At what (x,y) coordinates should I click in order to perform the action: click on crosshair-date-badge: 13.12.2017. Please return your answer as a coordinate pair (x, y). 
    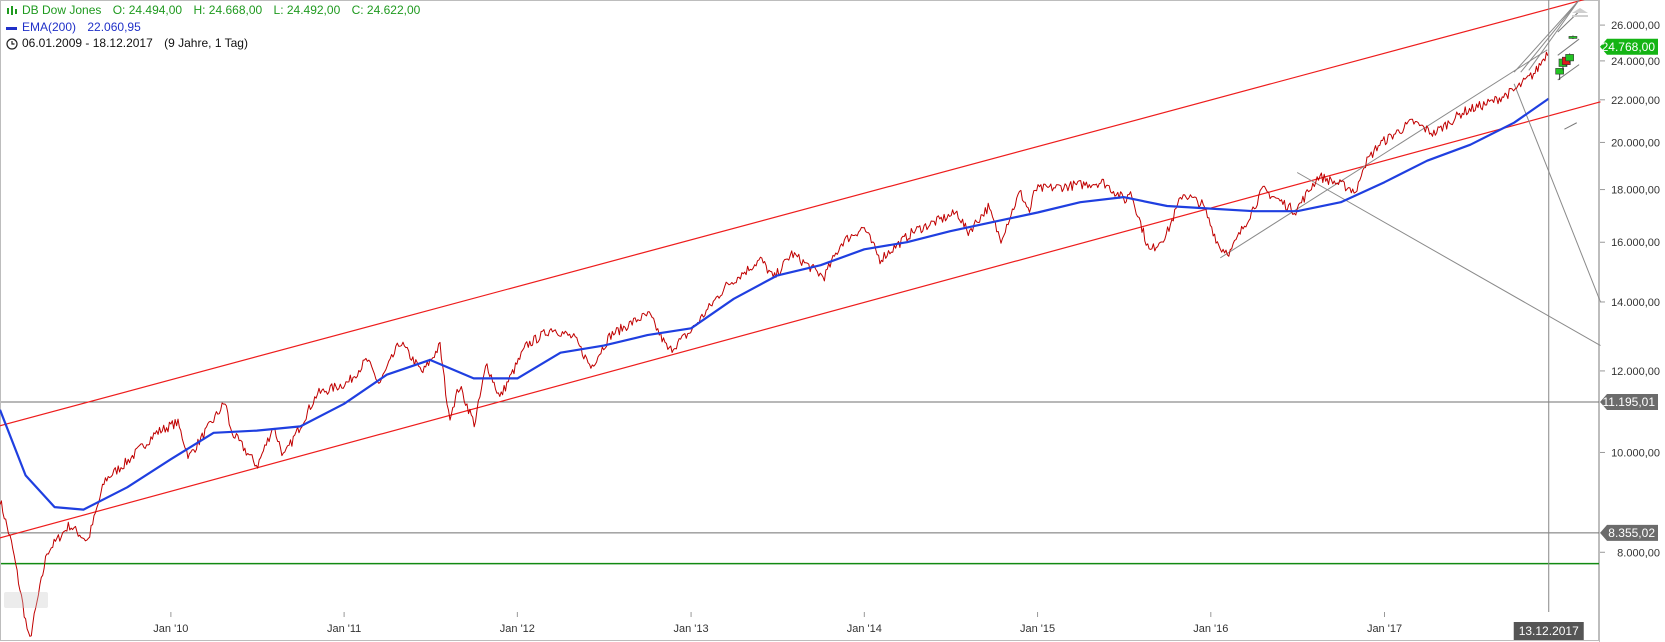
    Looking at the image, I should click on (1548, 631).